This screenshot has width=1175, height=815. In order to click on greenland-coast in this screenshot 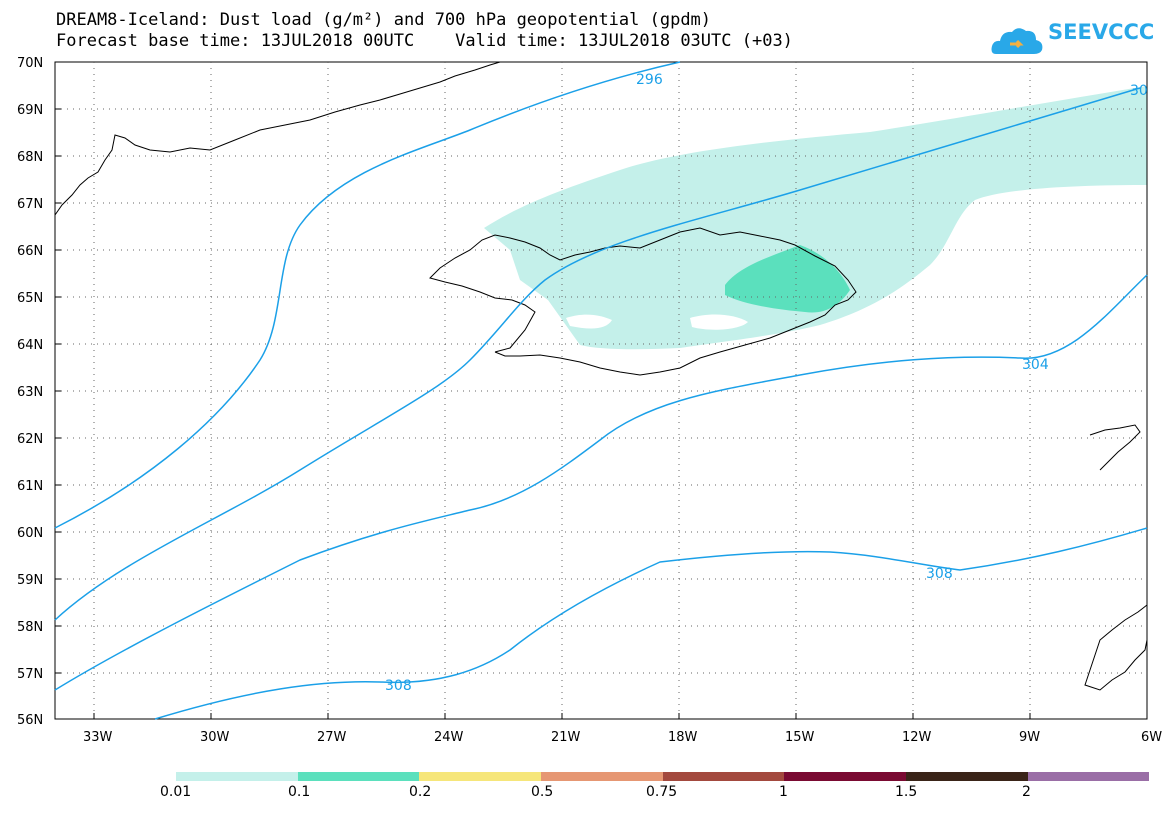, I will do `click(277, 138)`.